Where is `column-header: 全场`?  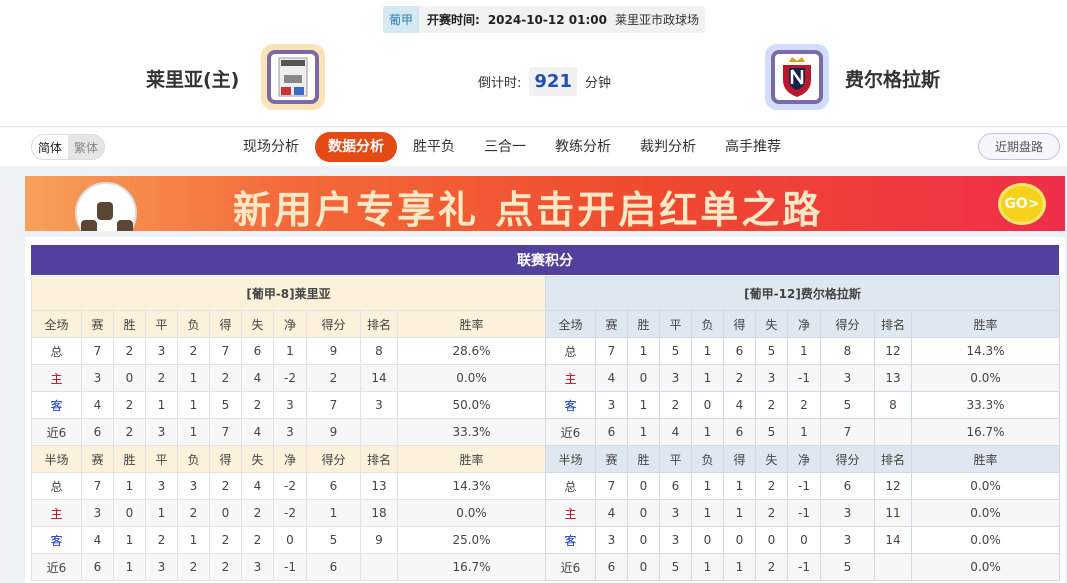
column-header: 全场 is located at coordinates (56, 324).